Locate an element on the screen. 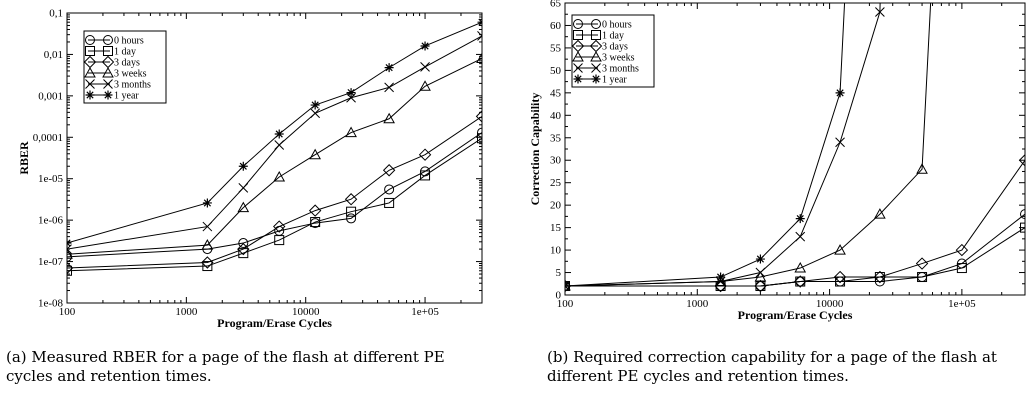 This screenshot has height=393, width=1034. y-tick-label: 40 is located at coordinates (556, 116).